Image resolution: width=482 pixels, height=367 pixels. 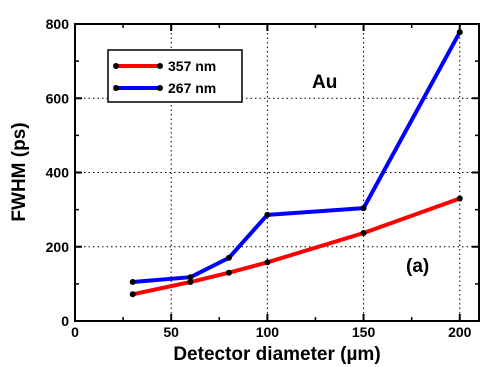 I want to click on annotation-a: (a), so click(x=417, y=266).